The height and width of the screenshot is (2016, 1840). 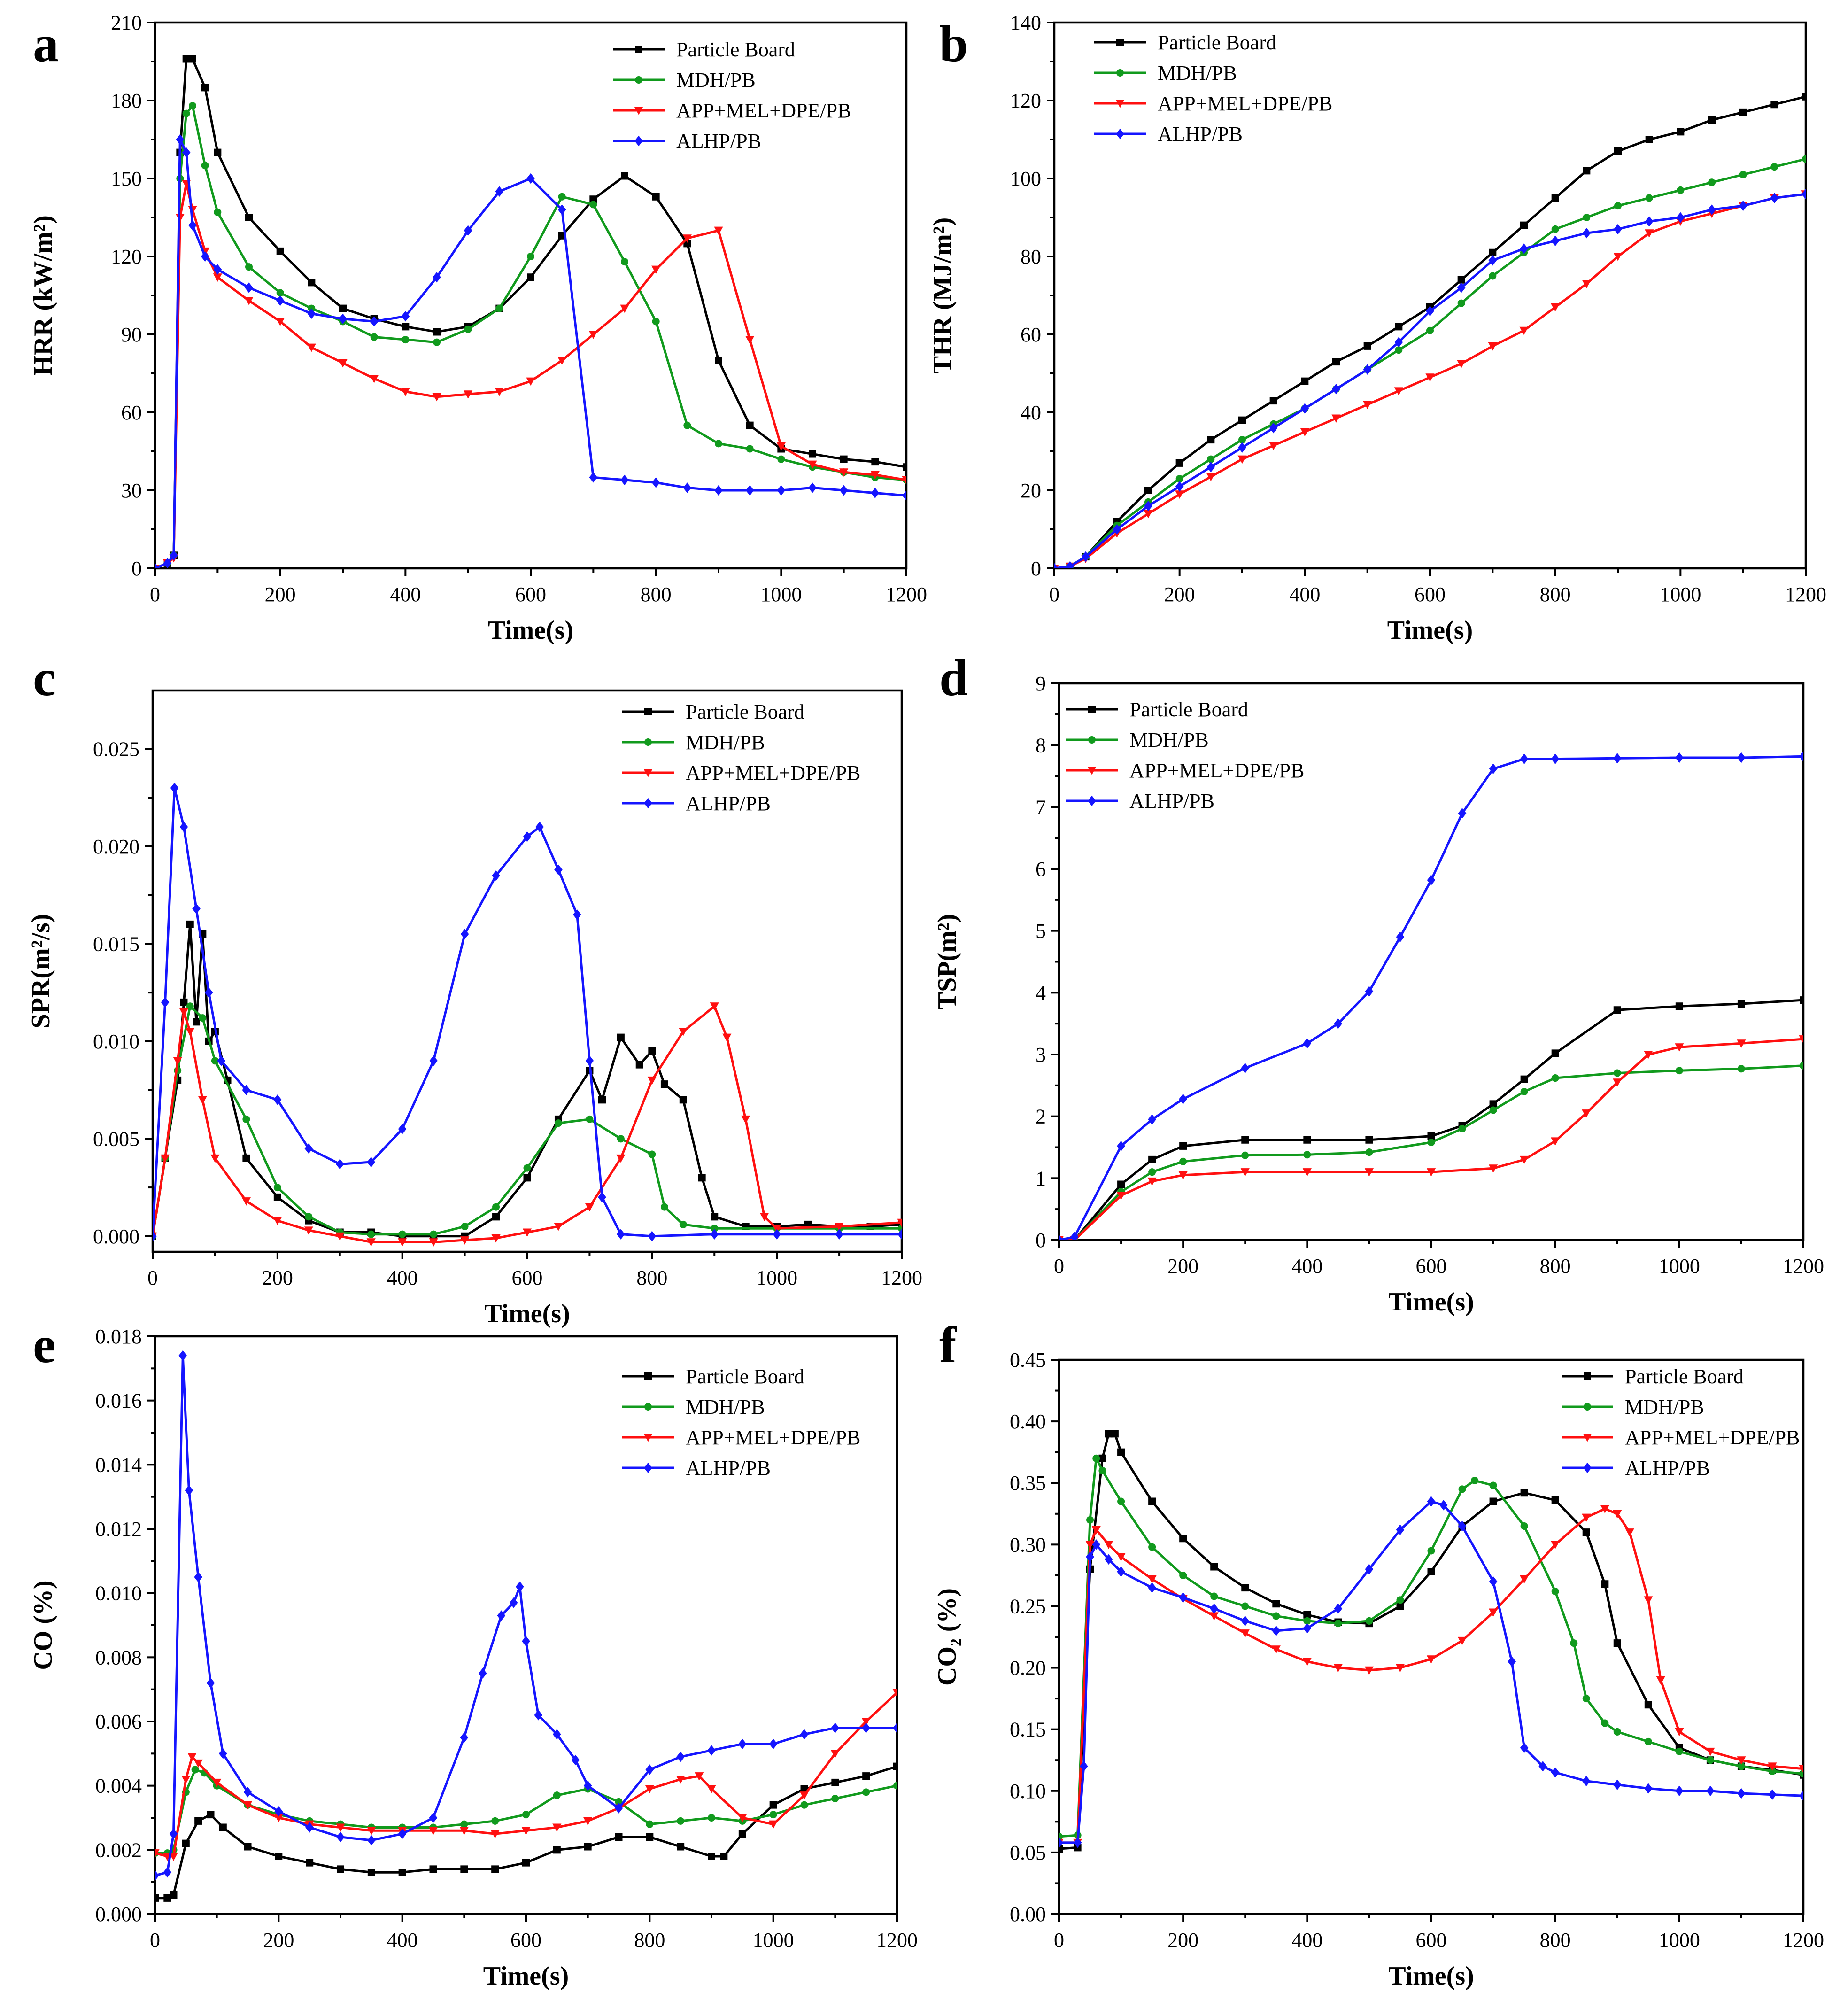 What do you see at coordinates (1031, 490) in the screenshot?
I see `y-tick-label: 20` at bounding box center [1031, 490].